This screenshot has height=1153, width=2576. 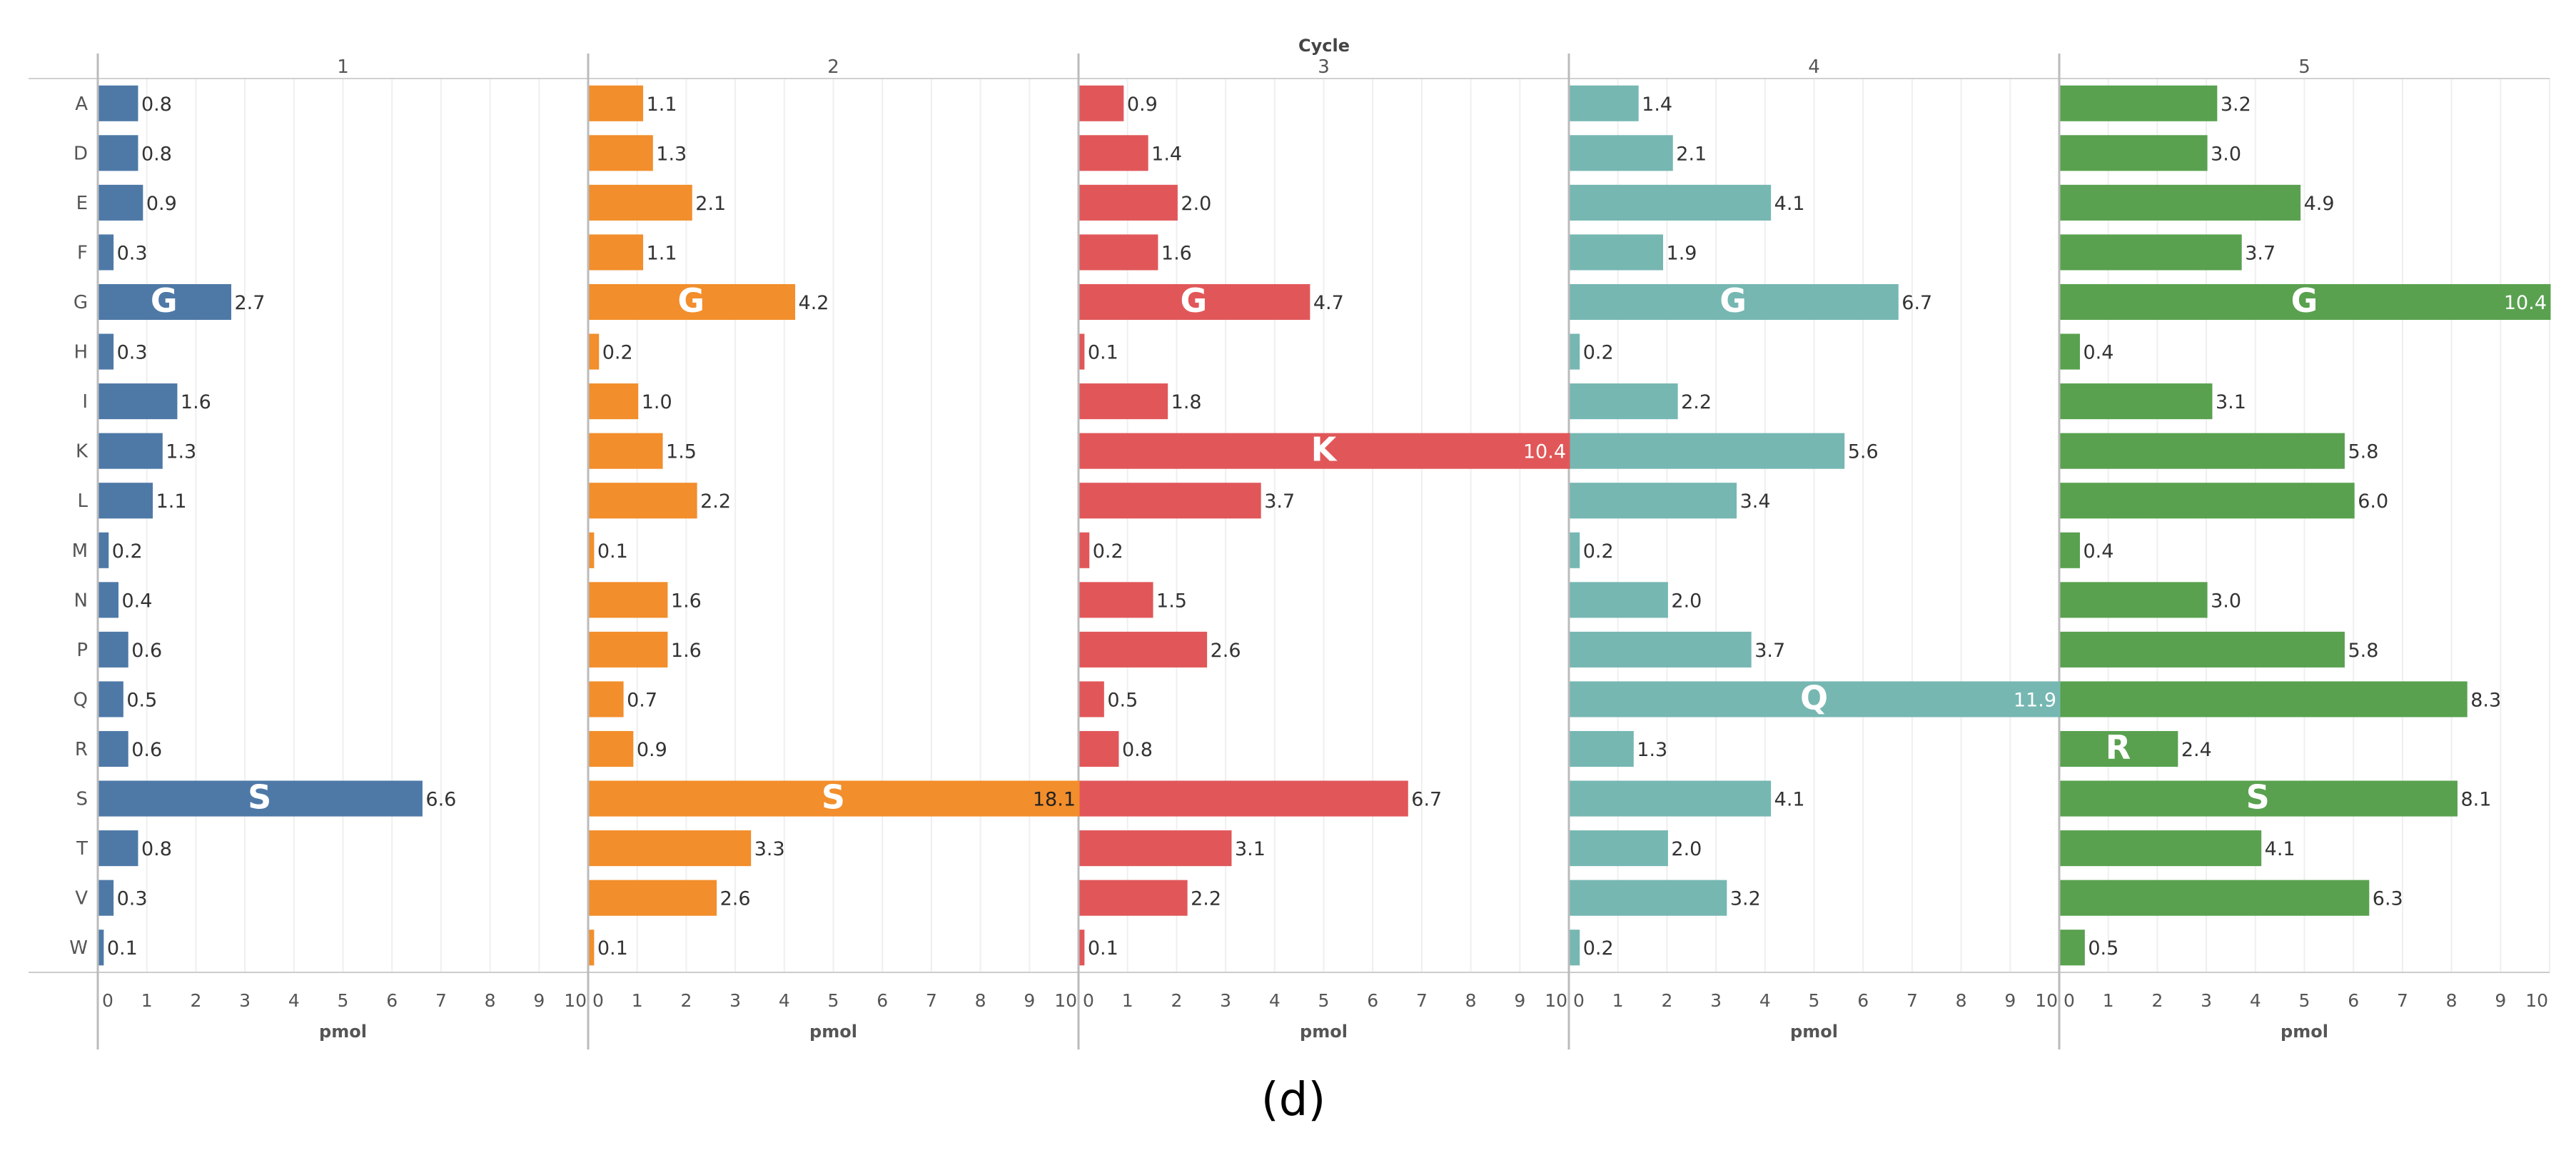 What do you see at coordinates (2207, 501) in the screenshot?
I see `bar-5-l` at bounding box center [2207, 501].